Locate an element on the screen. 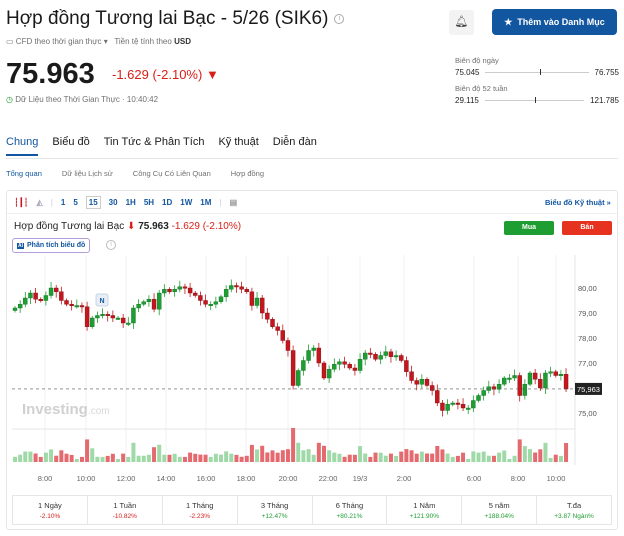 The image size is (624, 536). day-range: Biên độ ngày 75.045 76.755 is located at coordinates (537, 66).